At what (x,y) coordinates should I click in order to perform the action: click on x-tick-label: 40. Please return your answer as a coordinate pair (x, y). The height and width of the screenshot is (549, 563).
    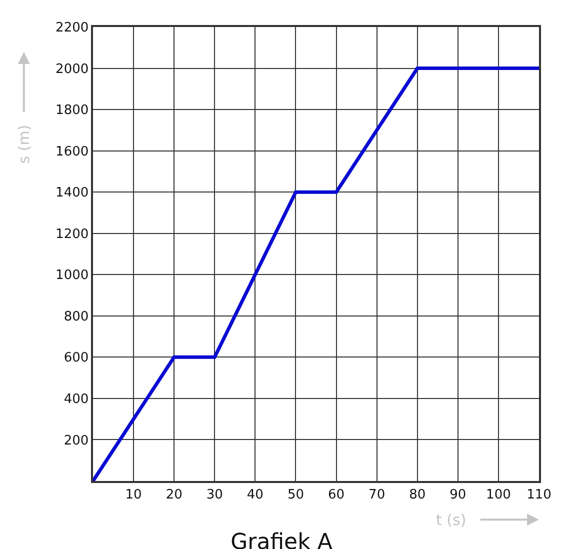
    Looking at the image, I should click on (255, 494).